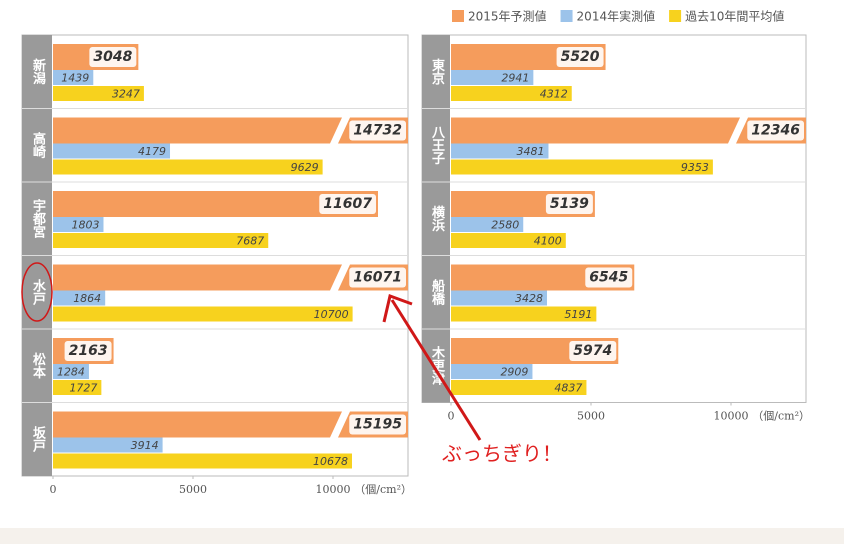  What do you see at coordinates (305, 167) in the screenshot?
I see `value-label: 9629` at bounding box center [305, 167].